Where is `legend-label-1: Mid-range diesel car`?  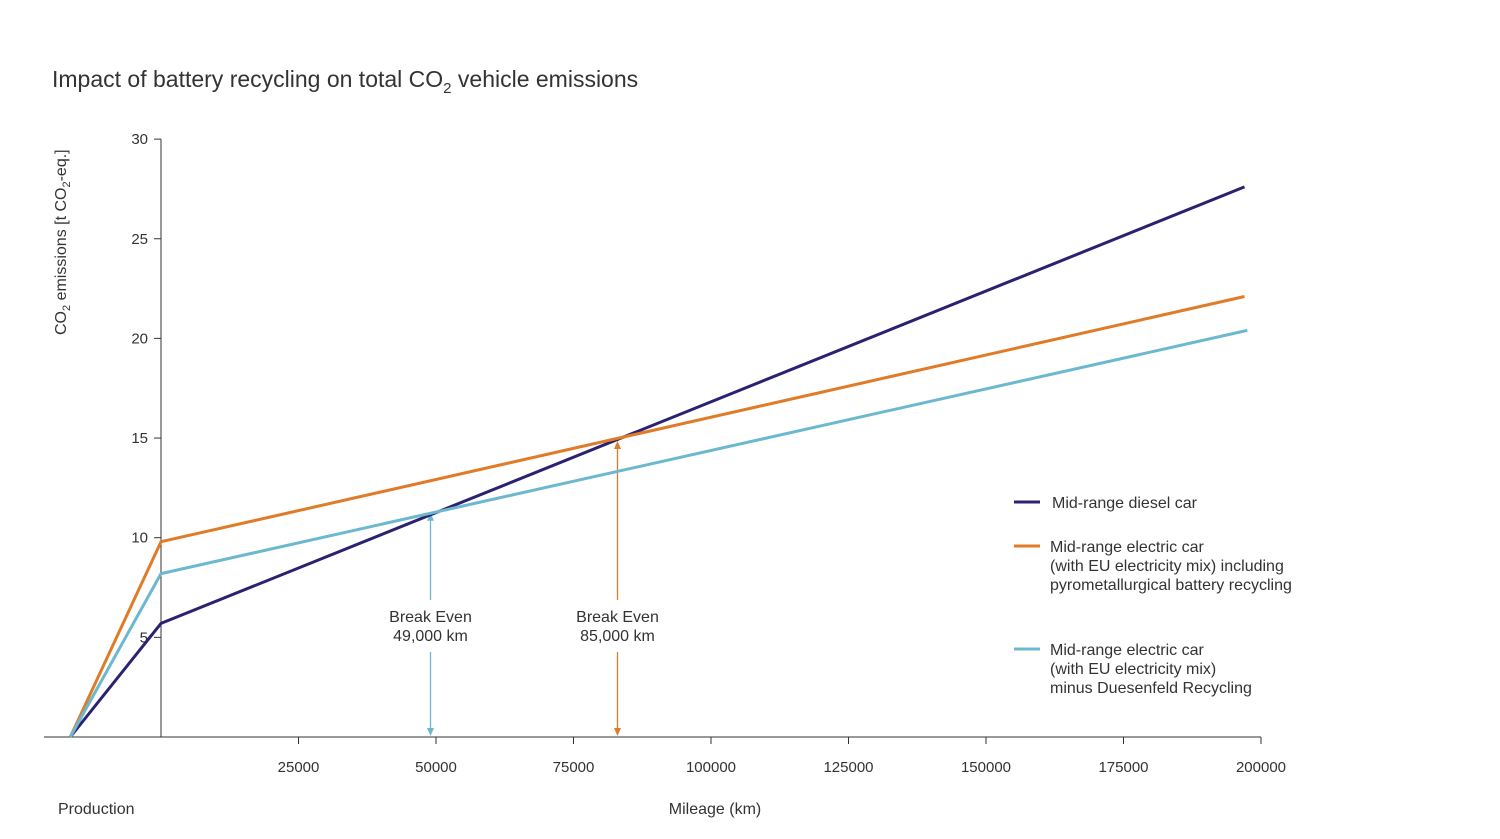
legend-label-1: Mid-range diesel car is located at coordinates (1125, 503).